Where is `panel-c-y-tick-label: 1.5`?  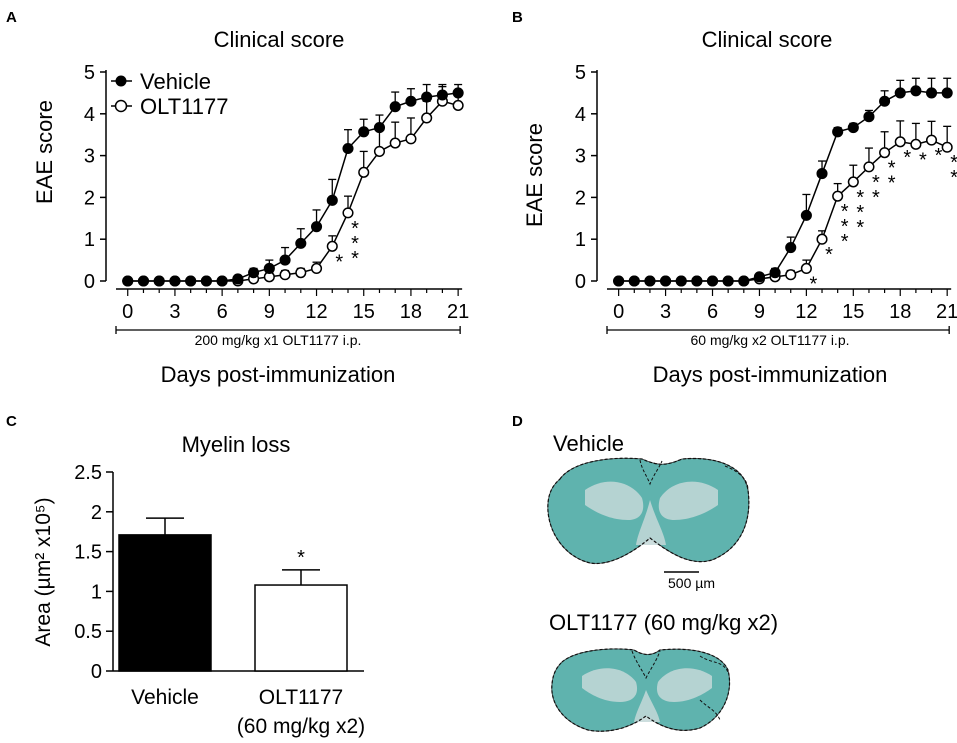
panel-c-y-tick-label: 1.5 is located at coordinates (88, 553).